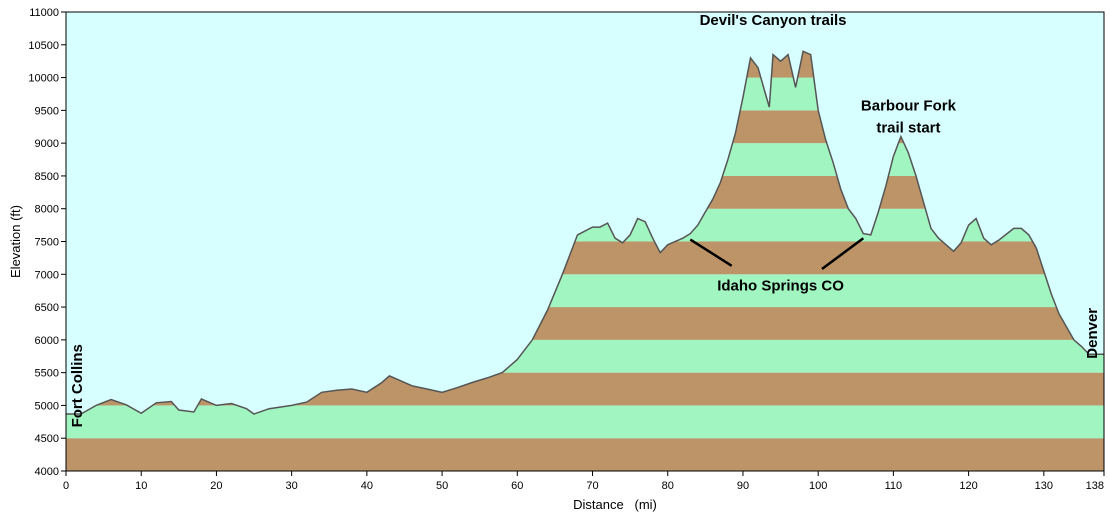  Describe the element at coordinates (47, 111) in the screenshot. I see `y-tick-label: 9500` at that location.